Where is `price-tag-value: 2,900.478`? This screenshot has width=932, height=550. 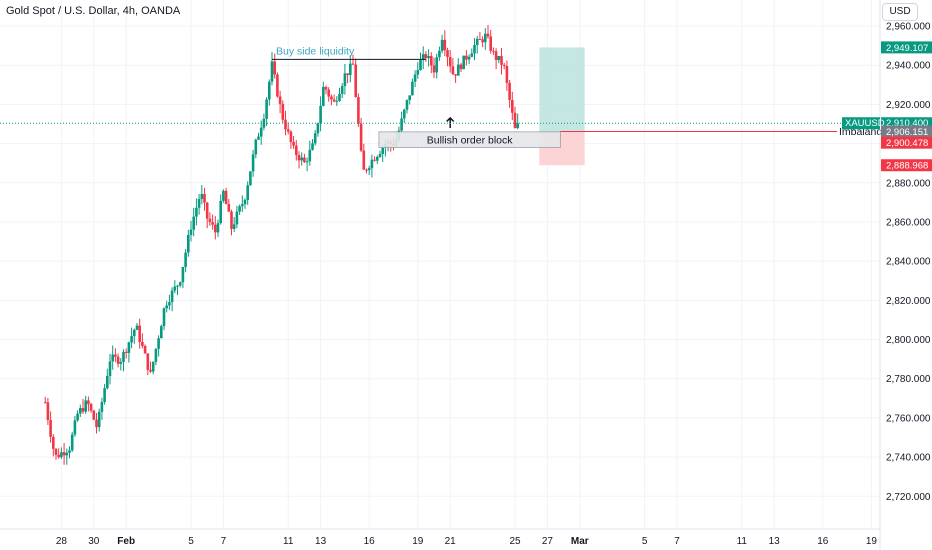
price-tag-value: 2,900.478 is located at coordinates (907, 143).